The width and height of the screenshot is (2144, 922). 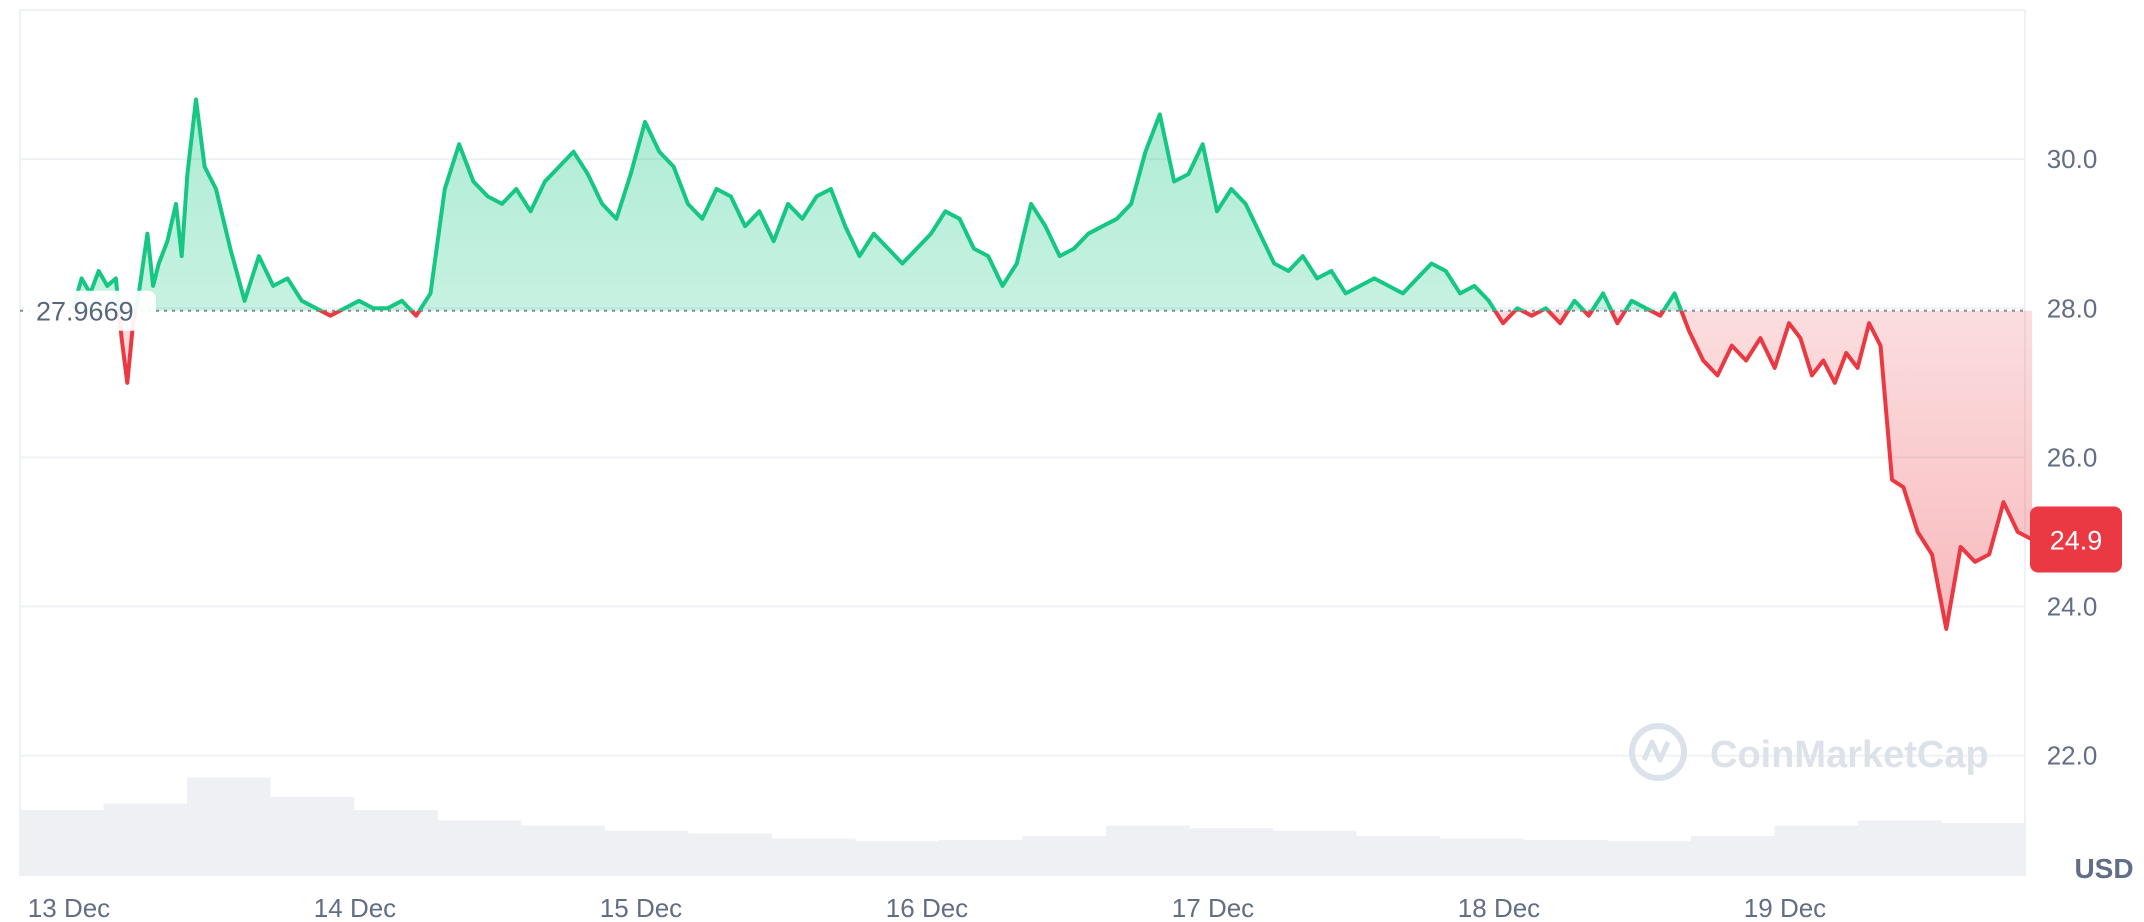 I want to click on volume-area, so click(x=1022, y=826).